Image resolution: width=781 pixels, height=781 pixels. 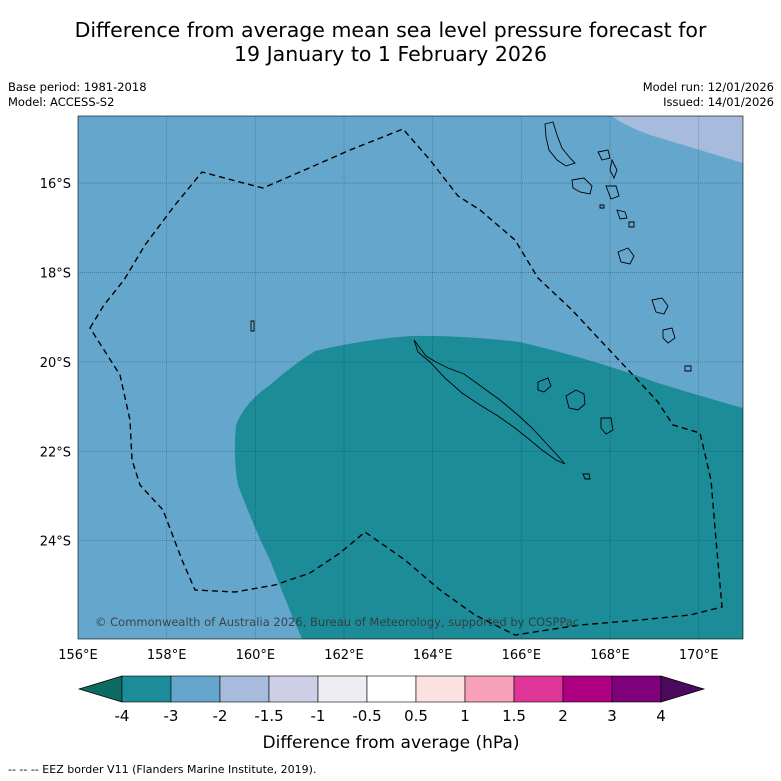 What do you see at coordinates (61, 102) in the screenshot?
I see `model-name: Model: ACCESS-S2` at bounding box center [61, 102].